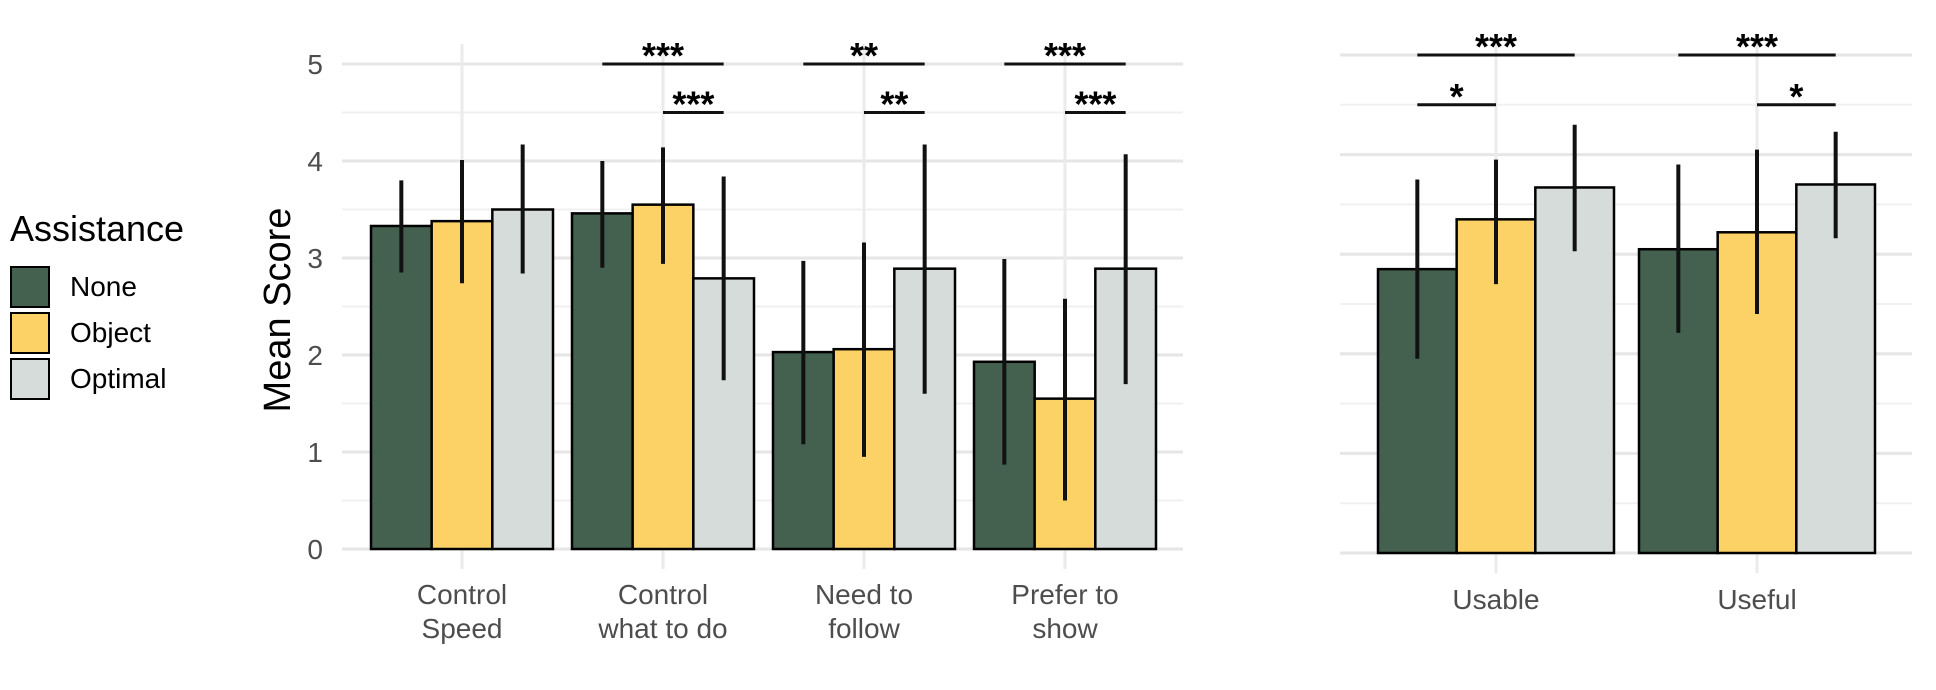  Describe the element at coordinates (315, 355) in the screenshot. I see `y-tick-label: 2` at that location.